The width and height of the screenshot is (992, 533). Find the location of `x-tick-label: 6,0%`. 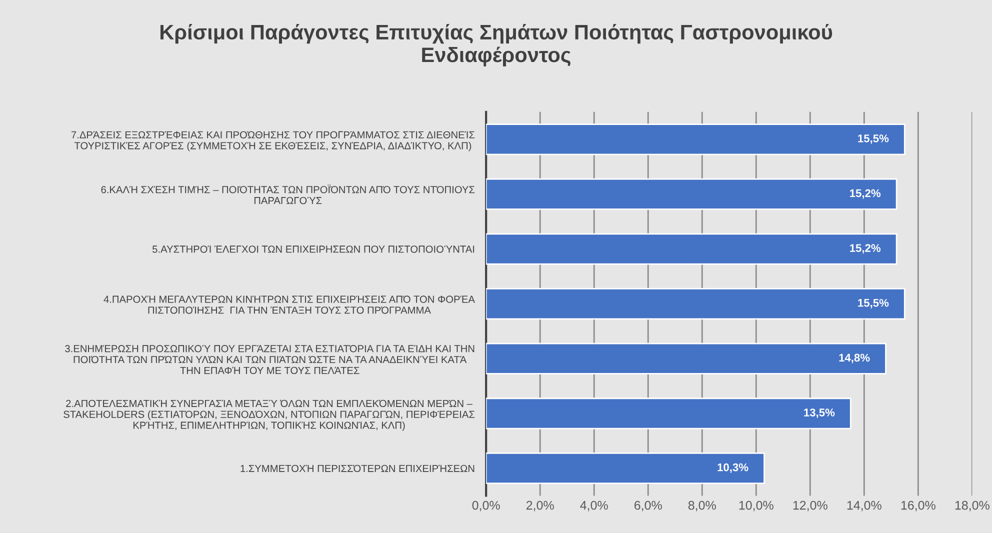

x-tick-label: 6,0% is located at coordinates (648, 506).